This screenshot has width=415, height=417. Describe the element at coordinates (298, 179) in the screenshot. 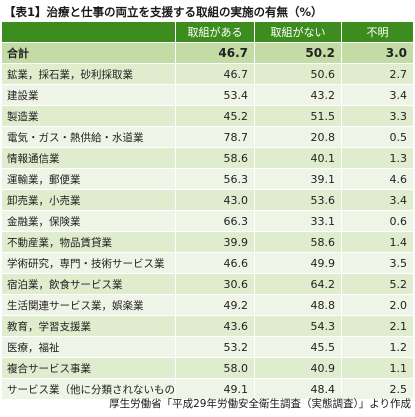

I see `value-cell: 39.1` at that location.